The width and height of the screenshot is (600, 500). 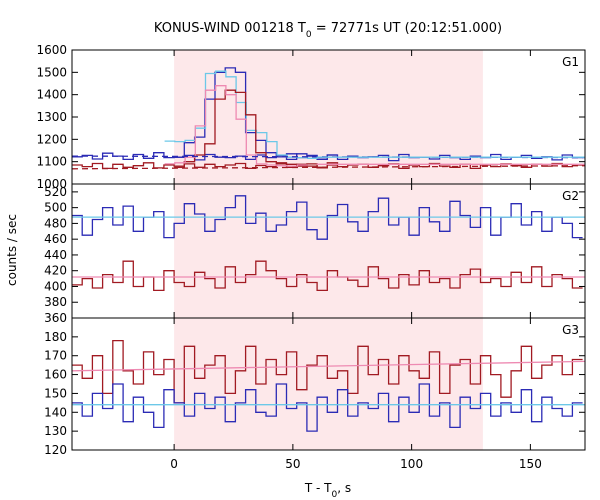 I want to click on panel-label: G3, so click(x=570, y=330).